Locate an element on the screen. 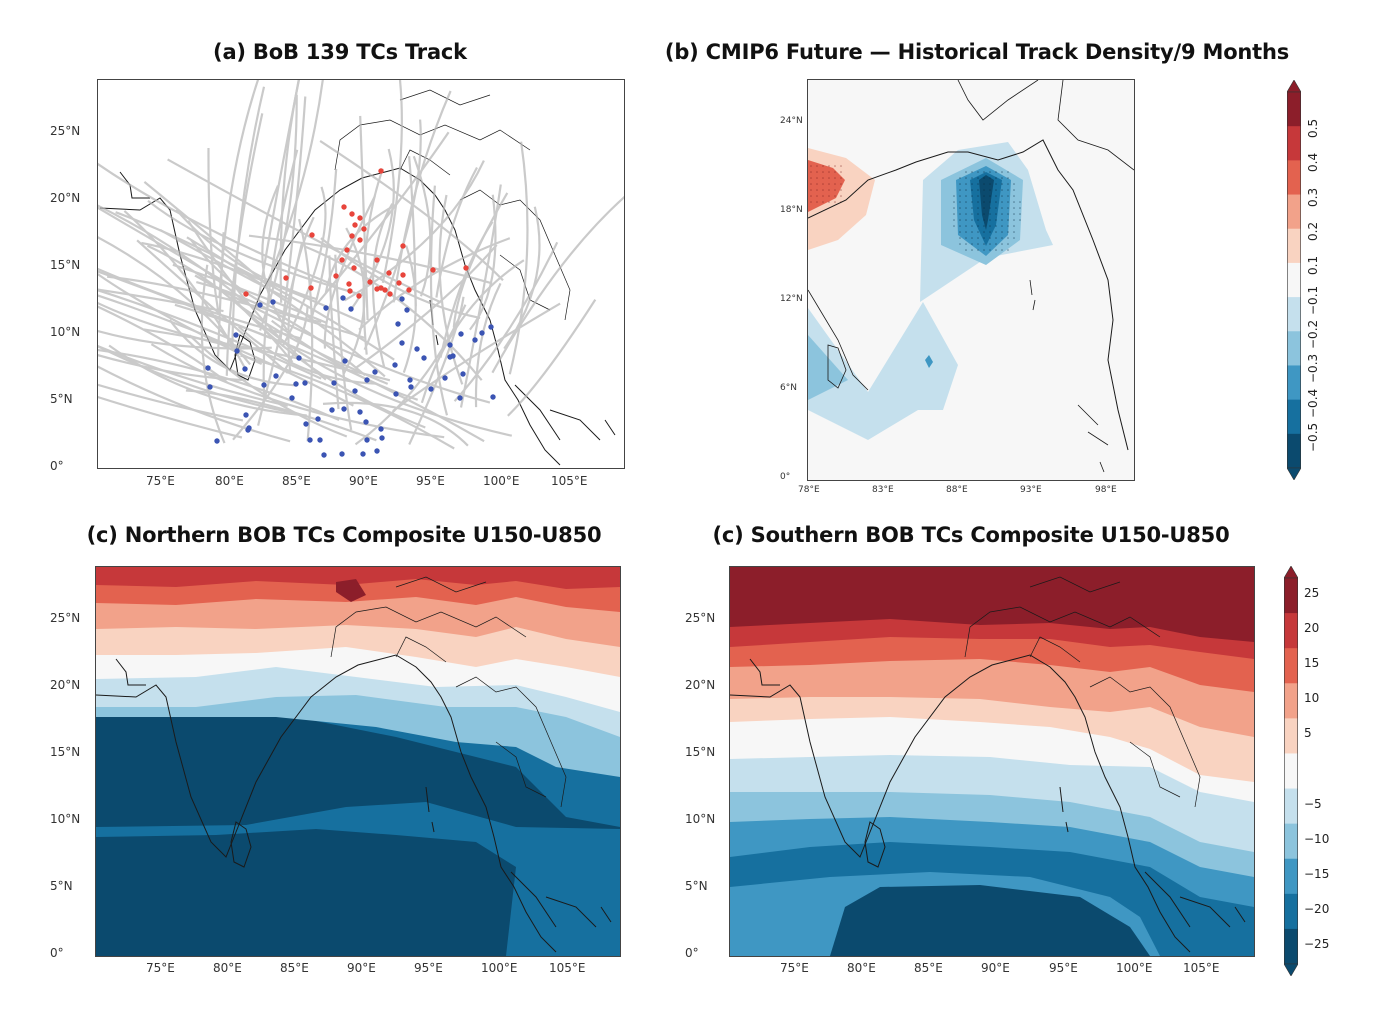 The height and width of the screenshot is (1010, 1373). colorbar-tick-label: −0.2 is located at coordinates (1313, 335).